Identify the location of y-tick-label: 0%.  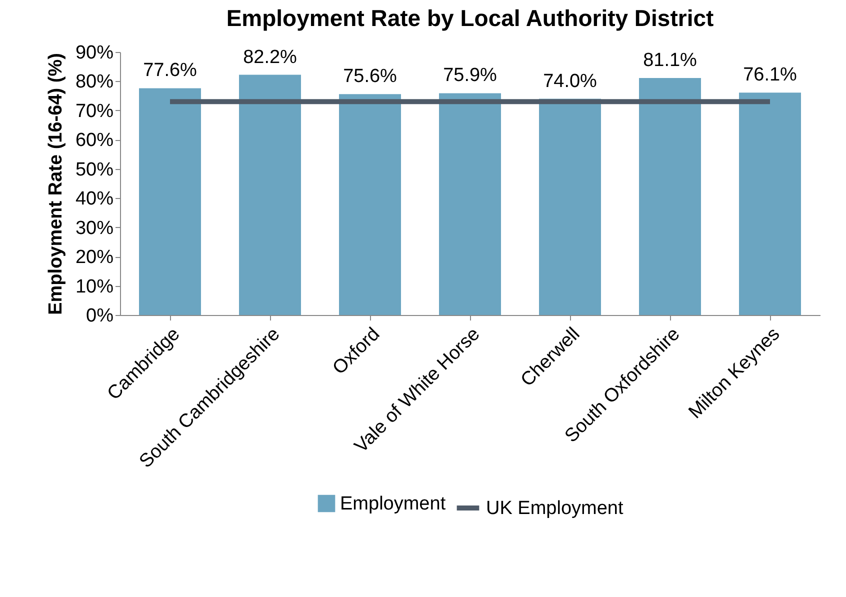
(100, 316).